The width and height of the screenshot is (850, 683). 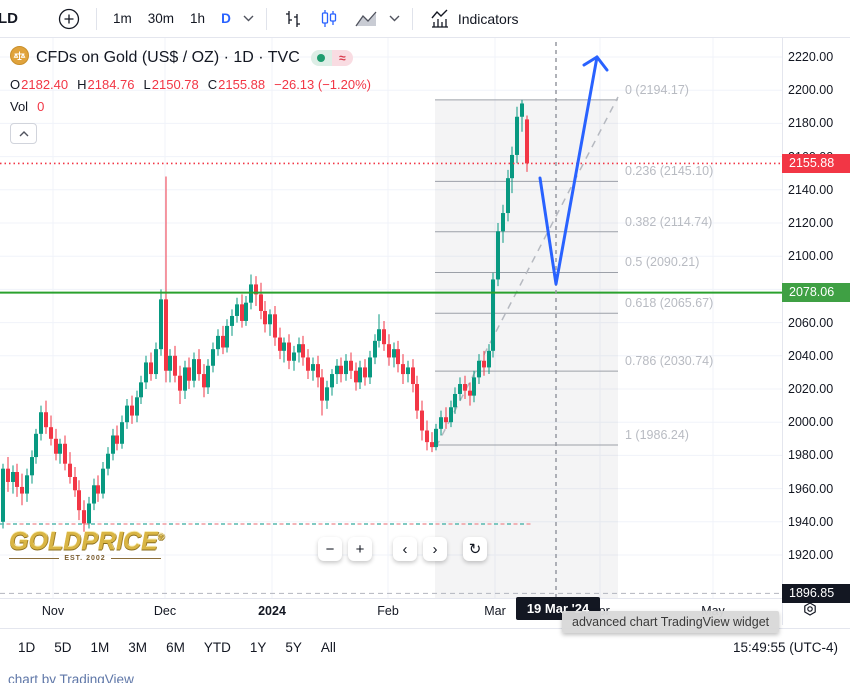 What do you see at coordinates (236, 84) in the screenshot?
I see `ohlc-c: C2155.88` at bounding box center [236, 84].